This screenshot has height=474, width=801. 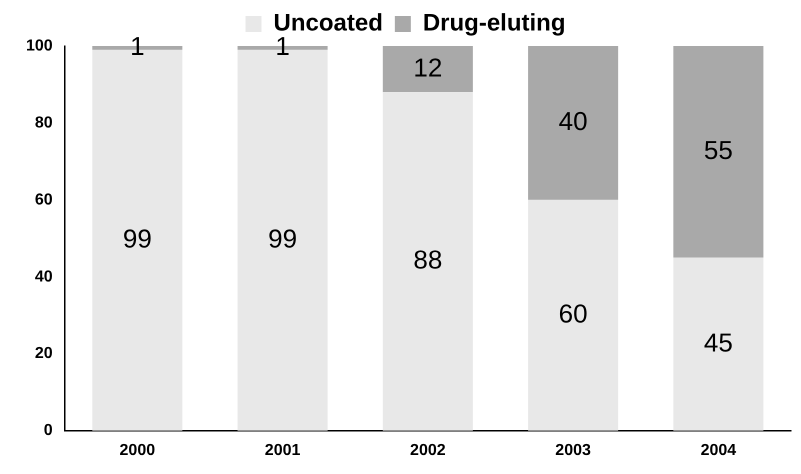 I want to click on y-tick-label: 20, so click(x=43, y=353).